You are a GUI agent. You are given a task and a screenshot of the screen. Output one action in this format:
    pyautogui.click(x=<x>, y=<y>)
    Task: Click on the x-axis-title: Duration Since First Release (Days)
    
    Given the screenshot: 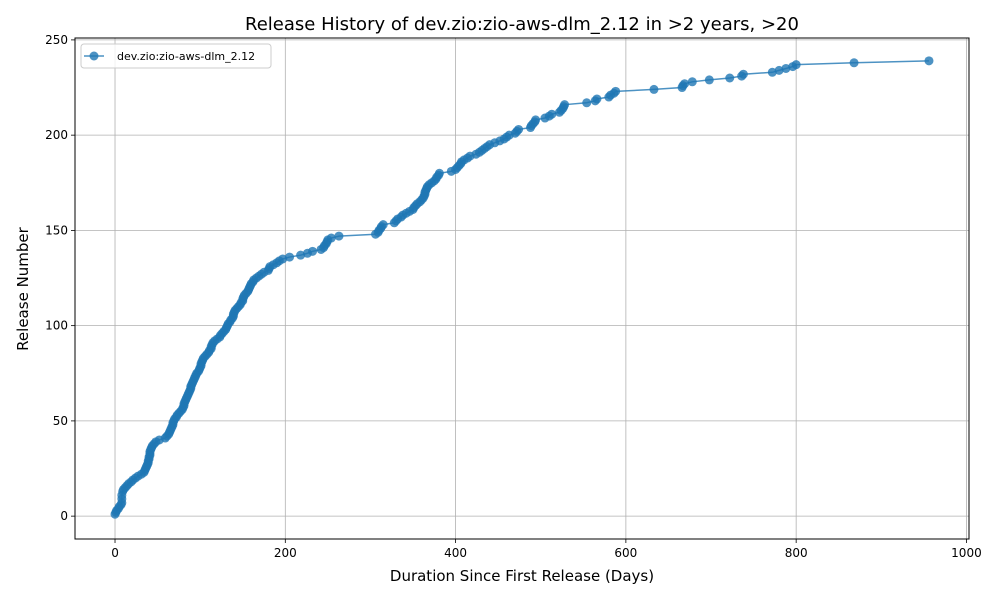 What is the action you would take?
    pyautogui.click(x=522, y=576)
    